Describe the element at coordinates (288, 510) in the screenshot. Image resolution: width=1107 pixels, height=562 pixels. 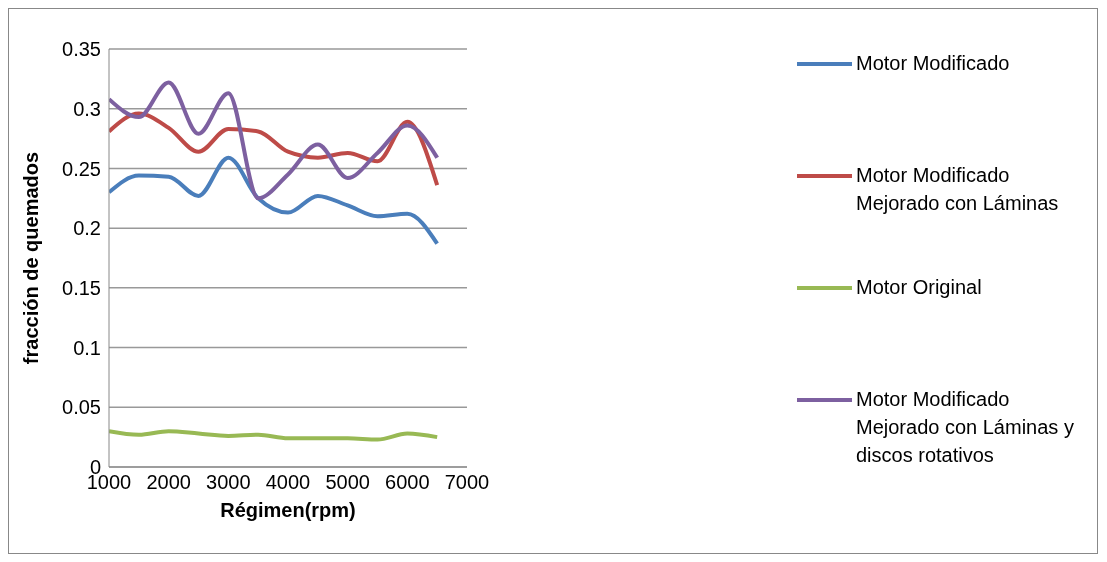
I see `x-axis-title: Régimen(rpm)` at that location.